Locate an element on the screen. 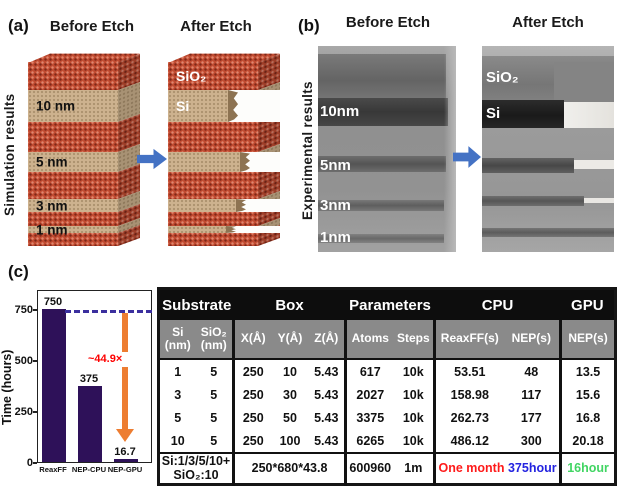 The height and width of the screenshot is (489, 617). bar-value-label: 750 is located at coordinates (53, 302).